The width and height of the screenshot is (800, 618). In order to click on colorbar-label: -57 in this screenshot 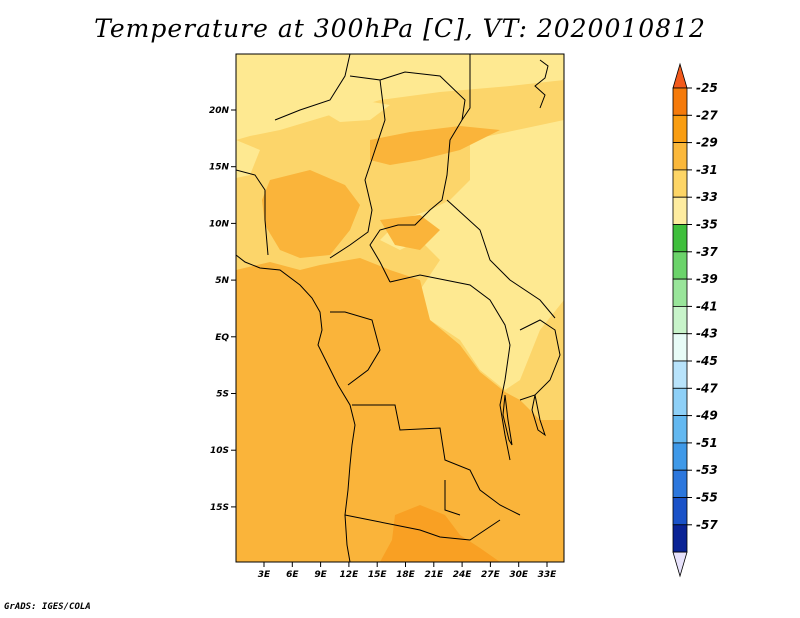, I will do `click(707, 525)`.